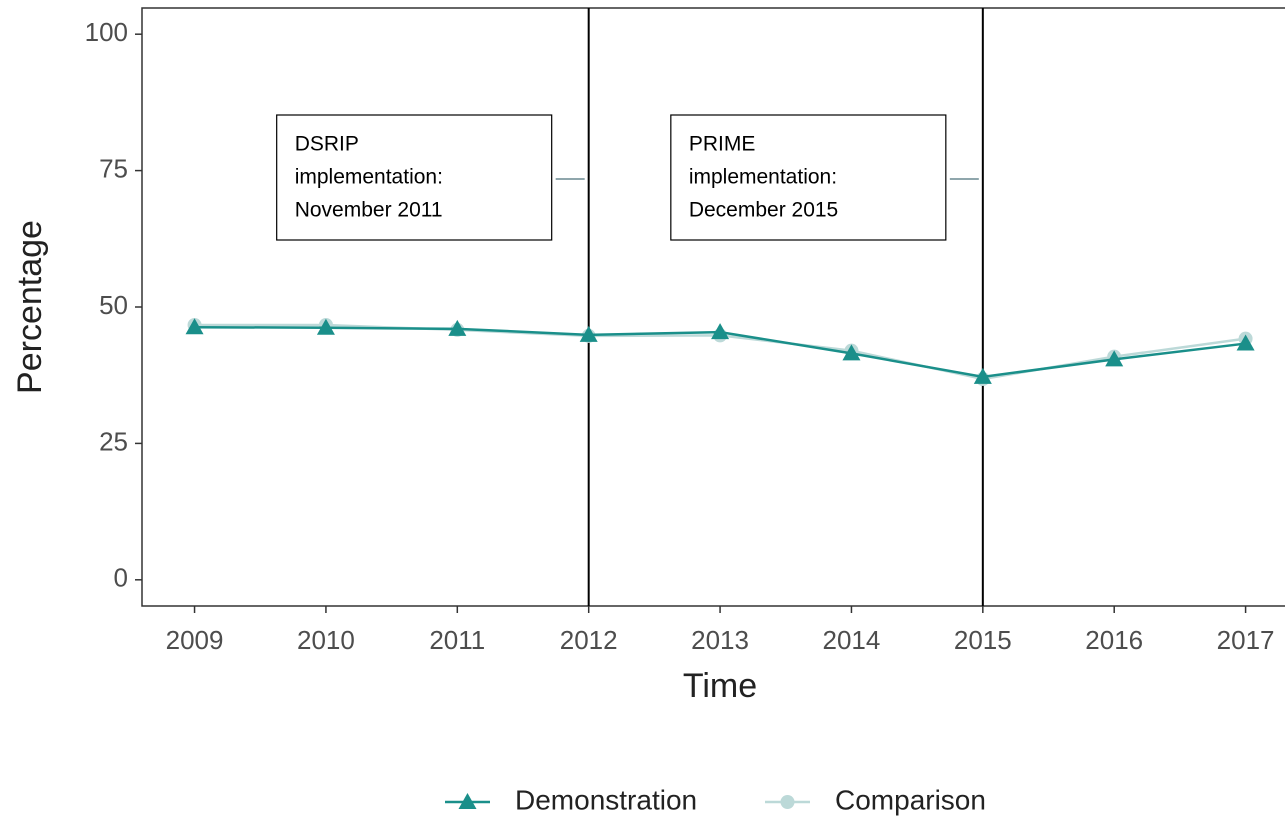 The width and height of the screenshot is (1285, 828). I want to click on y-tick-label: 25, so click(113, 441).